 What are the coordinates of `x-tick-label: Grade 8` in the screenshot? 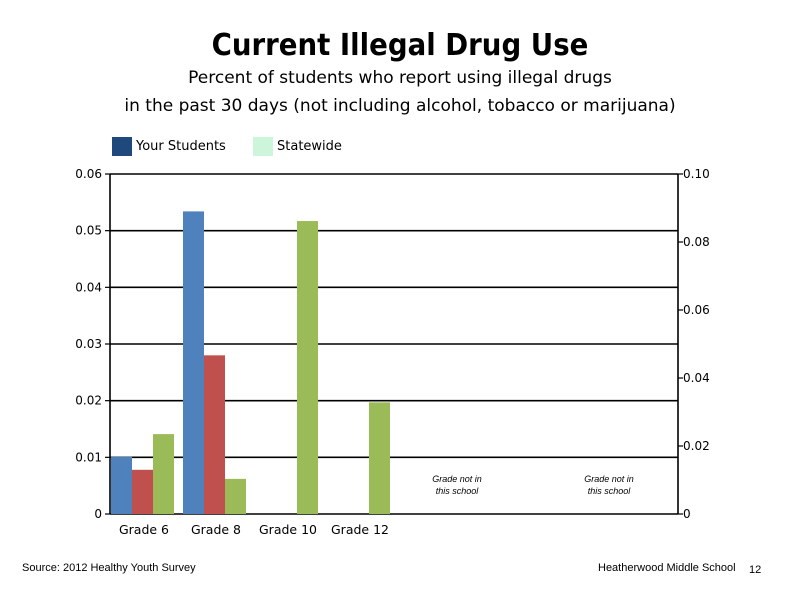 It's located at (216, 529).